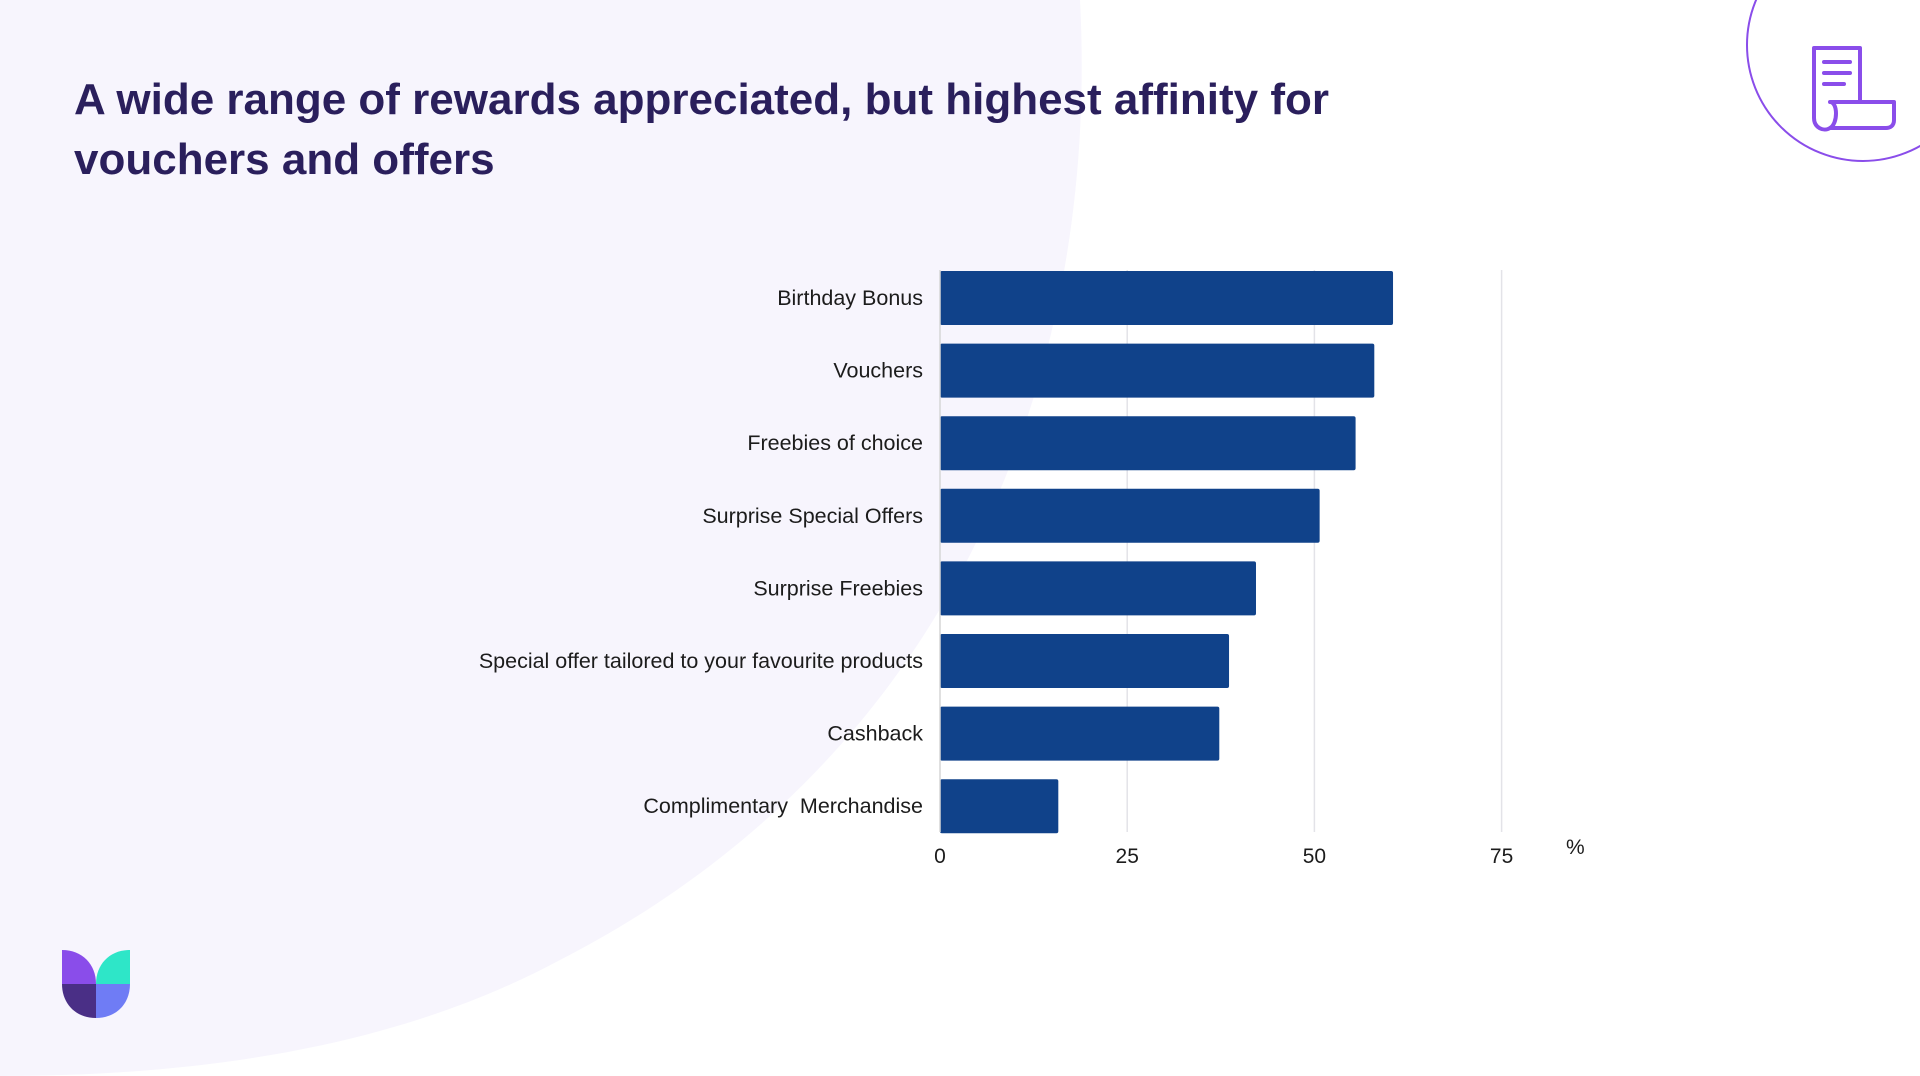 This screenshot has width=1920, height=1076. What do you see at coordinates (850, 298) in the screenshot?
I see `category-label: Birthday Bonus` at bounding box center [850, 298].